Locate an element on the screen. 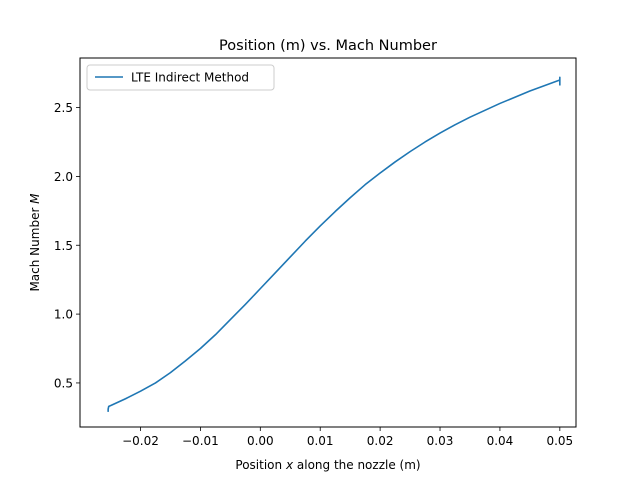 The width and height of the screenshot is (640, 484). x-tick-label: 0.01 is located at coordinates (320, 441).